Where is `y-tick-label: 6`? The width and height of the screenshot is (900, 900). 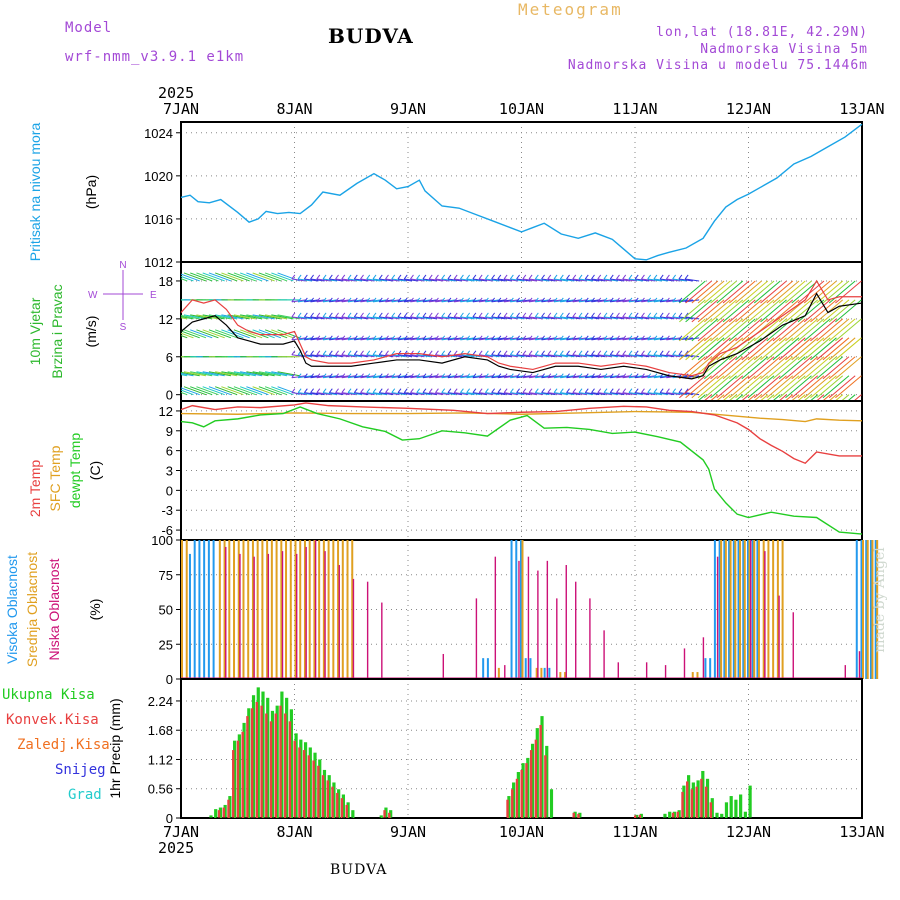
y-tick-label: 6 is located at coordinates (169, 451).